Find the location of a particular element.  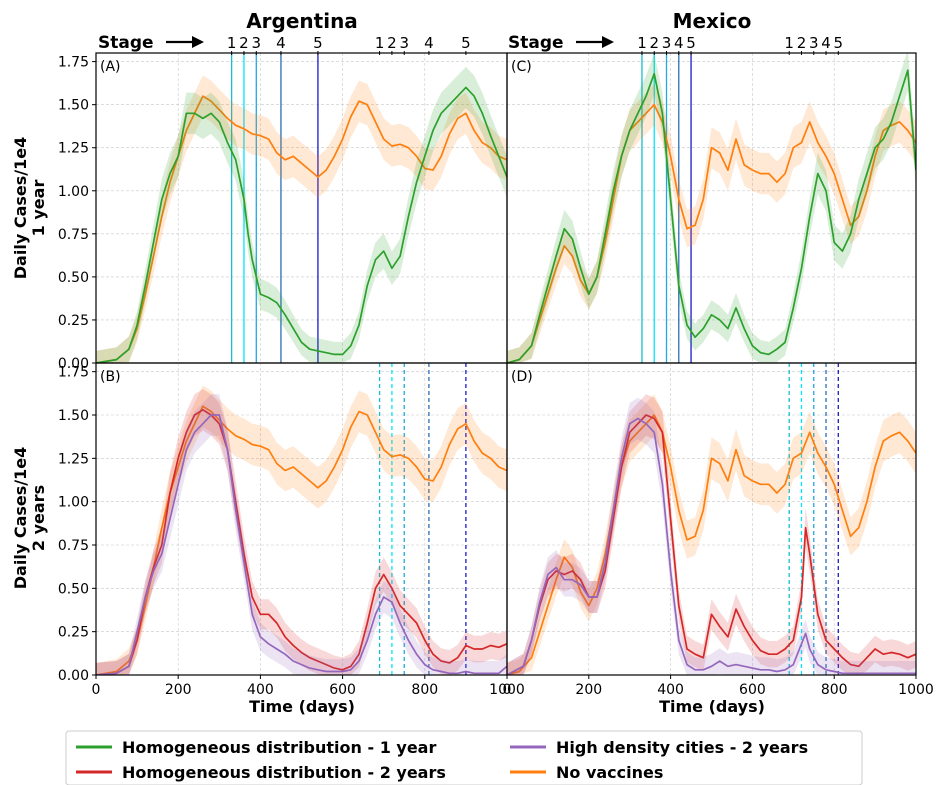

panel-letter: (A) is located at coordinates (110, 67).